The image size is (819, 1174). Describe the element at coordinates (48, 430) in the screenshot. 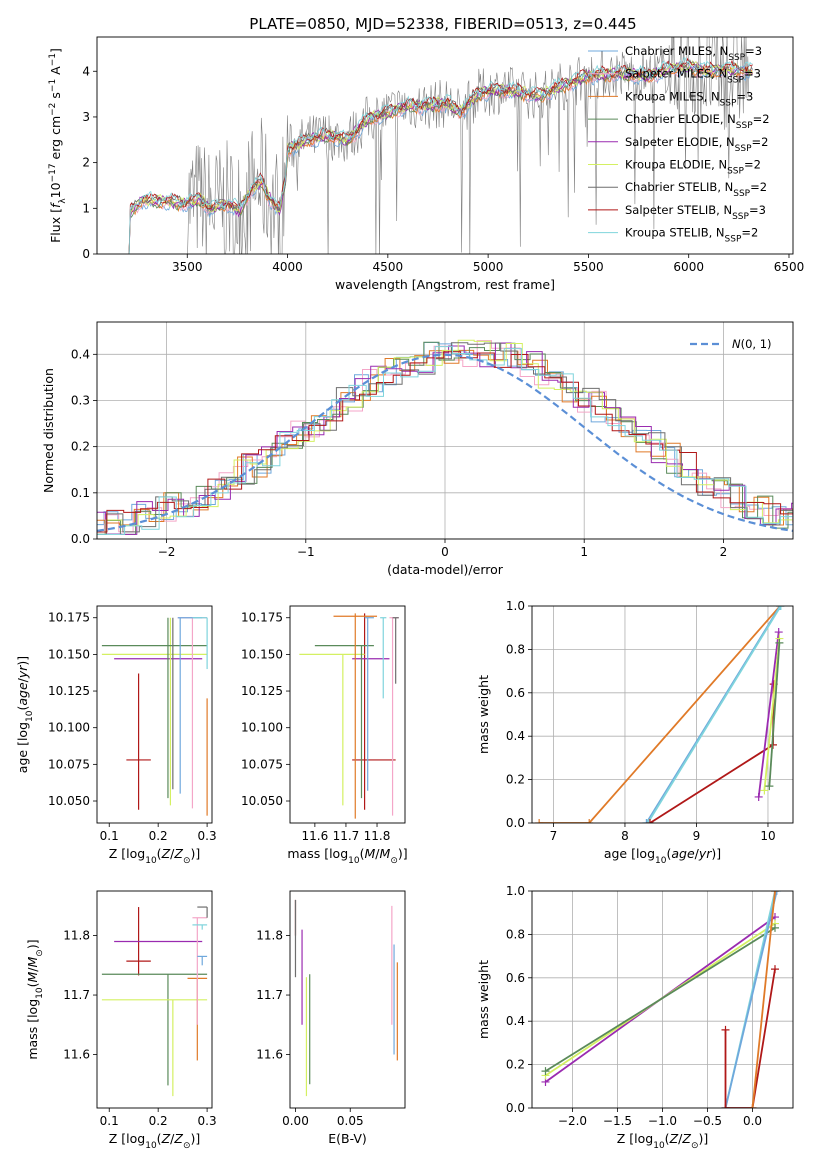

I see `y-axis-label: Normed distribution` at that location.